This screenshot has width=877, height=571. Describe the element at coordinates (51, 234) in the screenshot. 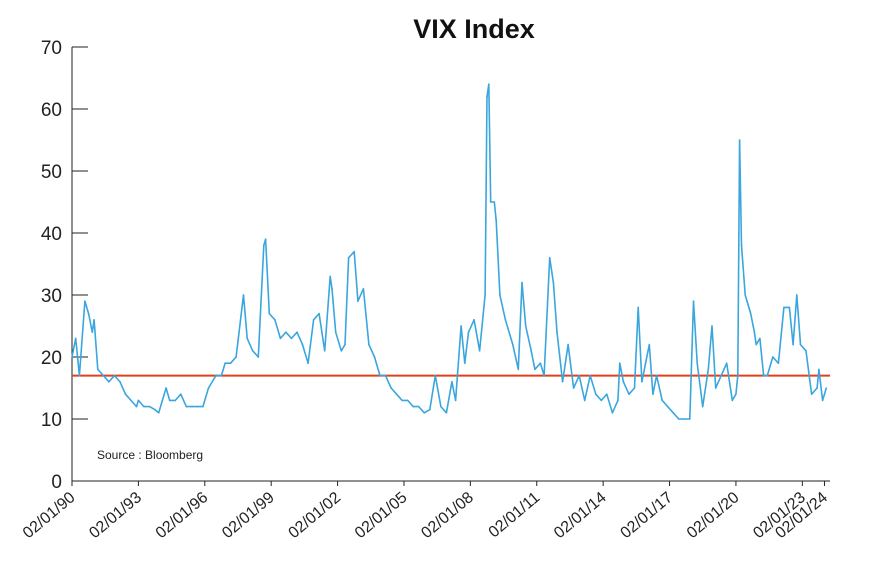

I see `y-tick-label: 40` at that location.